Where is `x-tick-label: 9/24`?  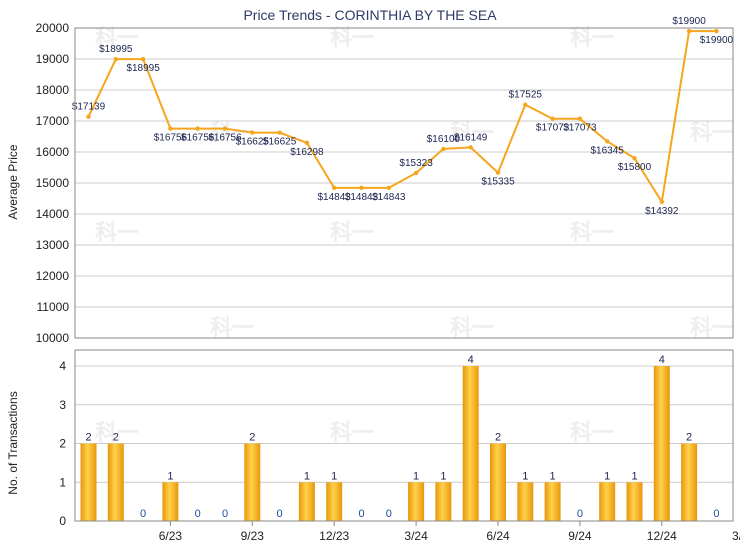 x-tick-label: 9/24 is located at coordinates (580, 536).